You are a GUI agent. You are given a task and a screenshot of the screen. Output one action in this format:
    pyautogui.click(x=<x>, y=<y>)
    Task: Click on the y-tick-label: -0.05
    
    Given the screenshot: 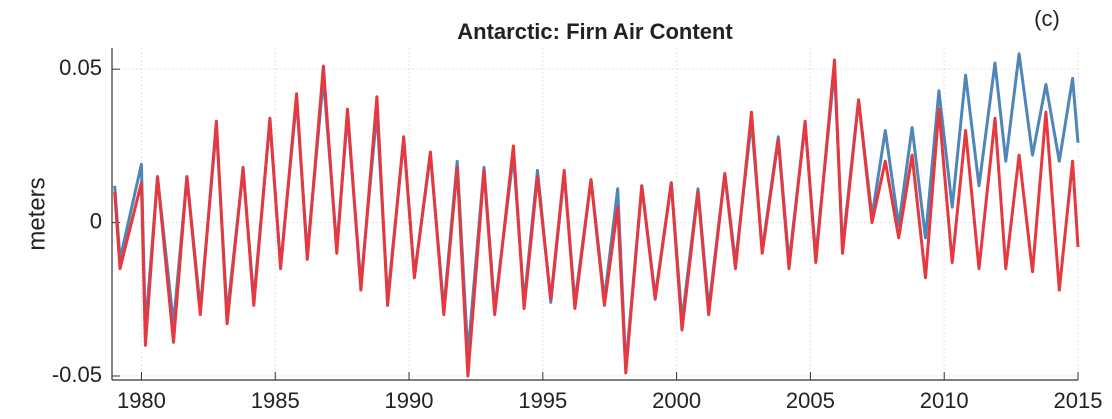 What is the action you would take?
    pyautogui.click(x=77, y=374)
    